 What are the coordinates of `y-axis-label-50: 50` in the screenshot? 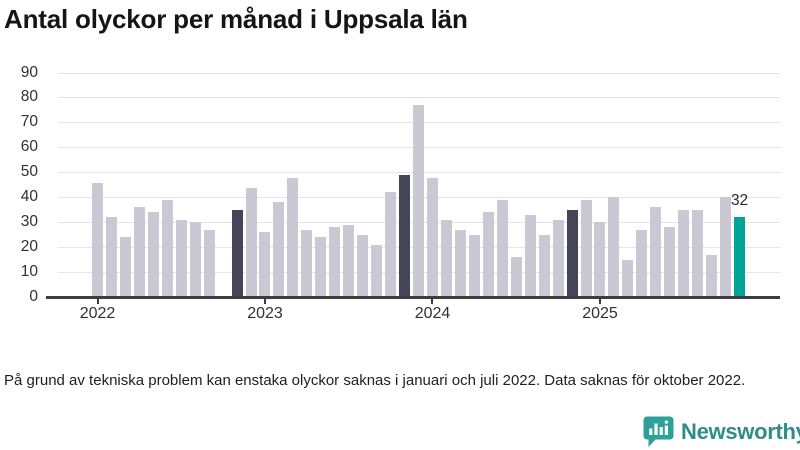 It's located at (29, 172).